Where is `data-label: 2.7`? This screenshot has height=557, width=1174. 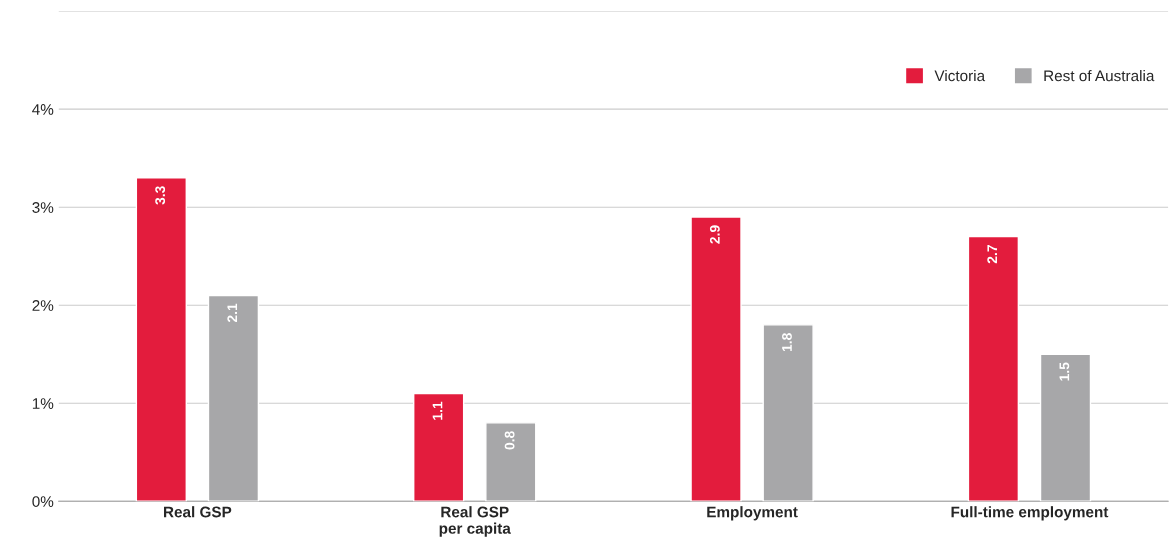 data-label: 2.7 is located at coordinates (992, 254).